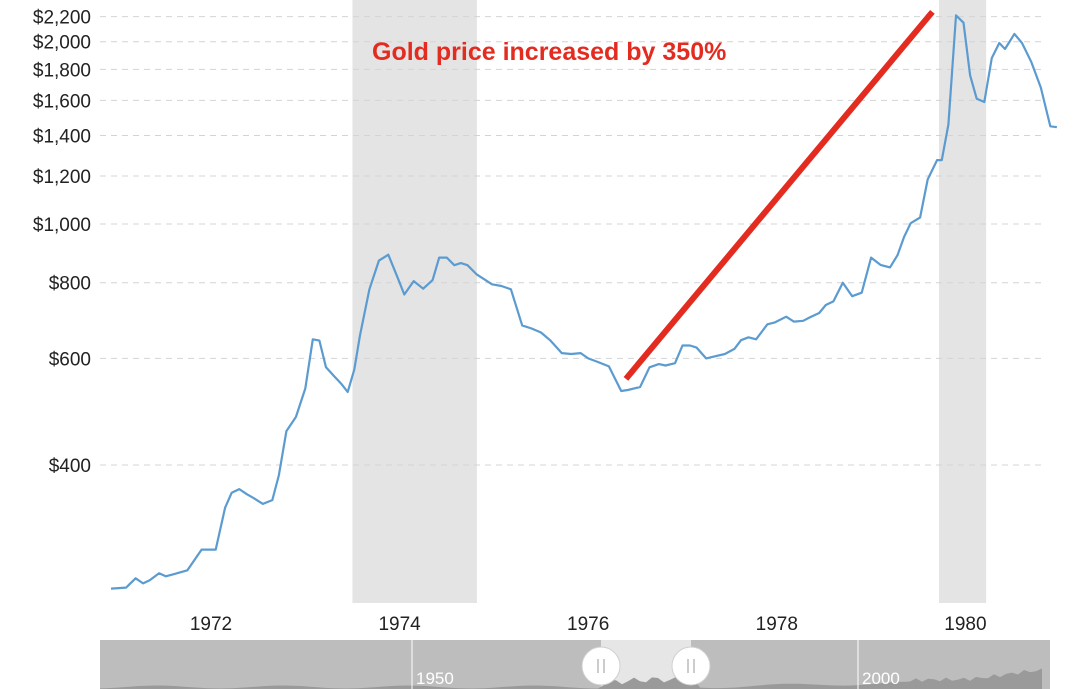  I want to click on x-tick-label: 1974, so click(399, 624).